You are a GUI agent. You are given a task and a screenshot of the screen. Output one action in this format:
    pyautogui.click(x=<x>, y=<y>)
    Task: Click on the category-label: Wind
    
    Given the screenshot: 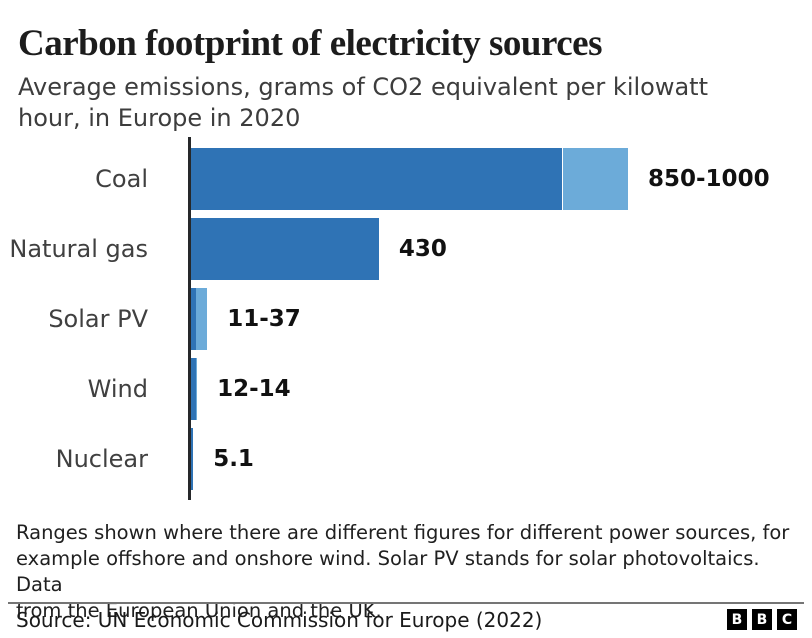 What is the action you would take?
    pyautogui.click(x=117, y=389)
    